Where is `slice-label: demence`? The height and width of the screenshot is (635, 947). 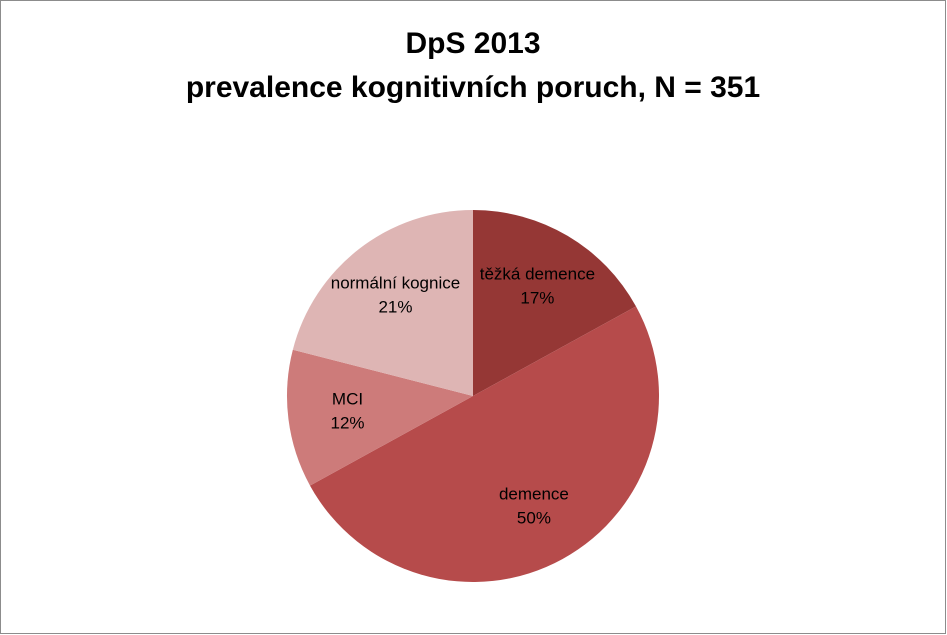 slice-label: demence is located at coordinates (534, 493).